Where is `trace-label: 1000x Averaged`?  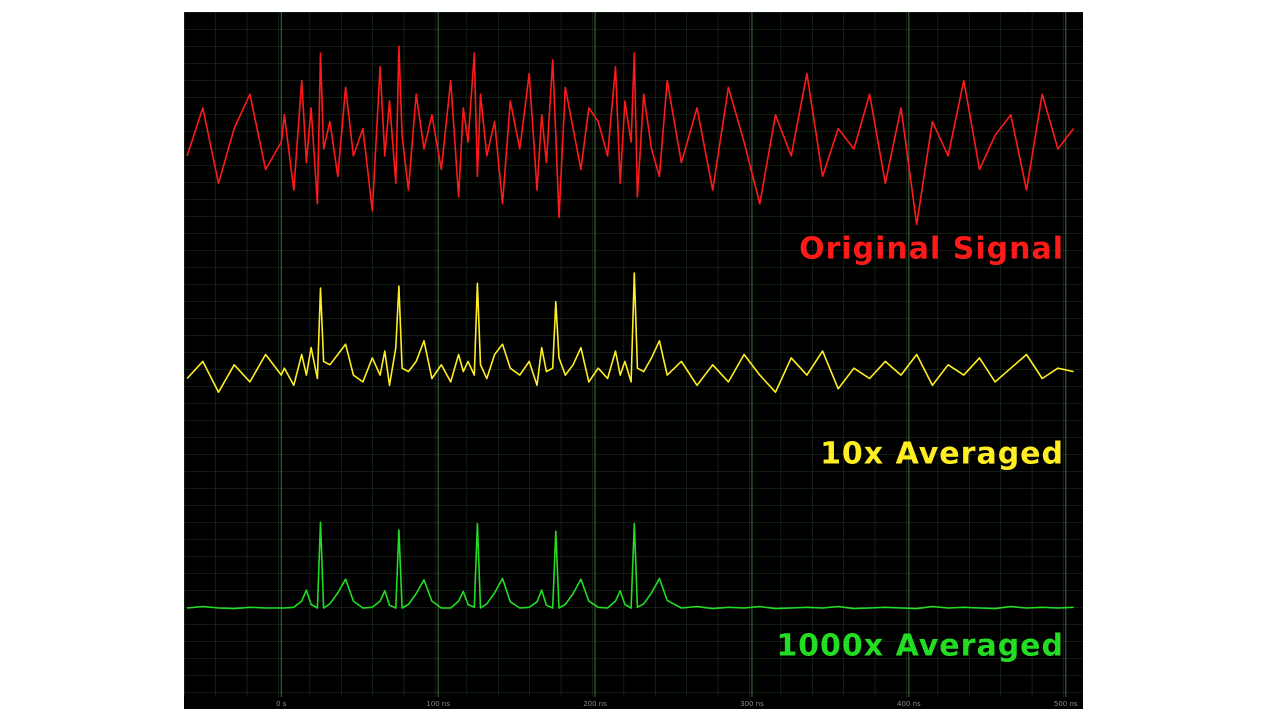
trace-label: 1000x Averaged is located at coordinates (920, 646).